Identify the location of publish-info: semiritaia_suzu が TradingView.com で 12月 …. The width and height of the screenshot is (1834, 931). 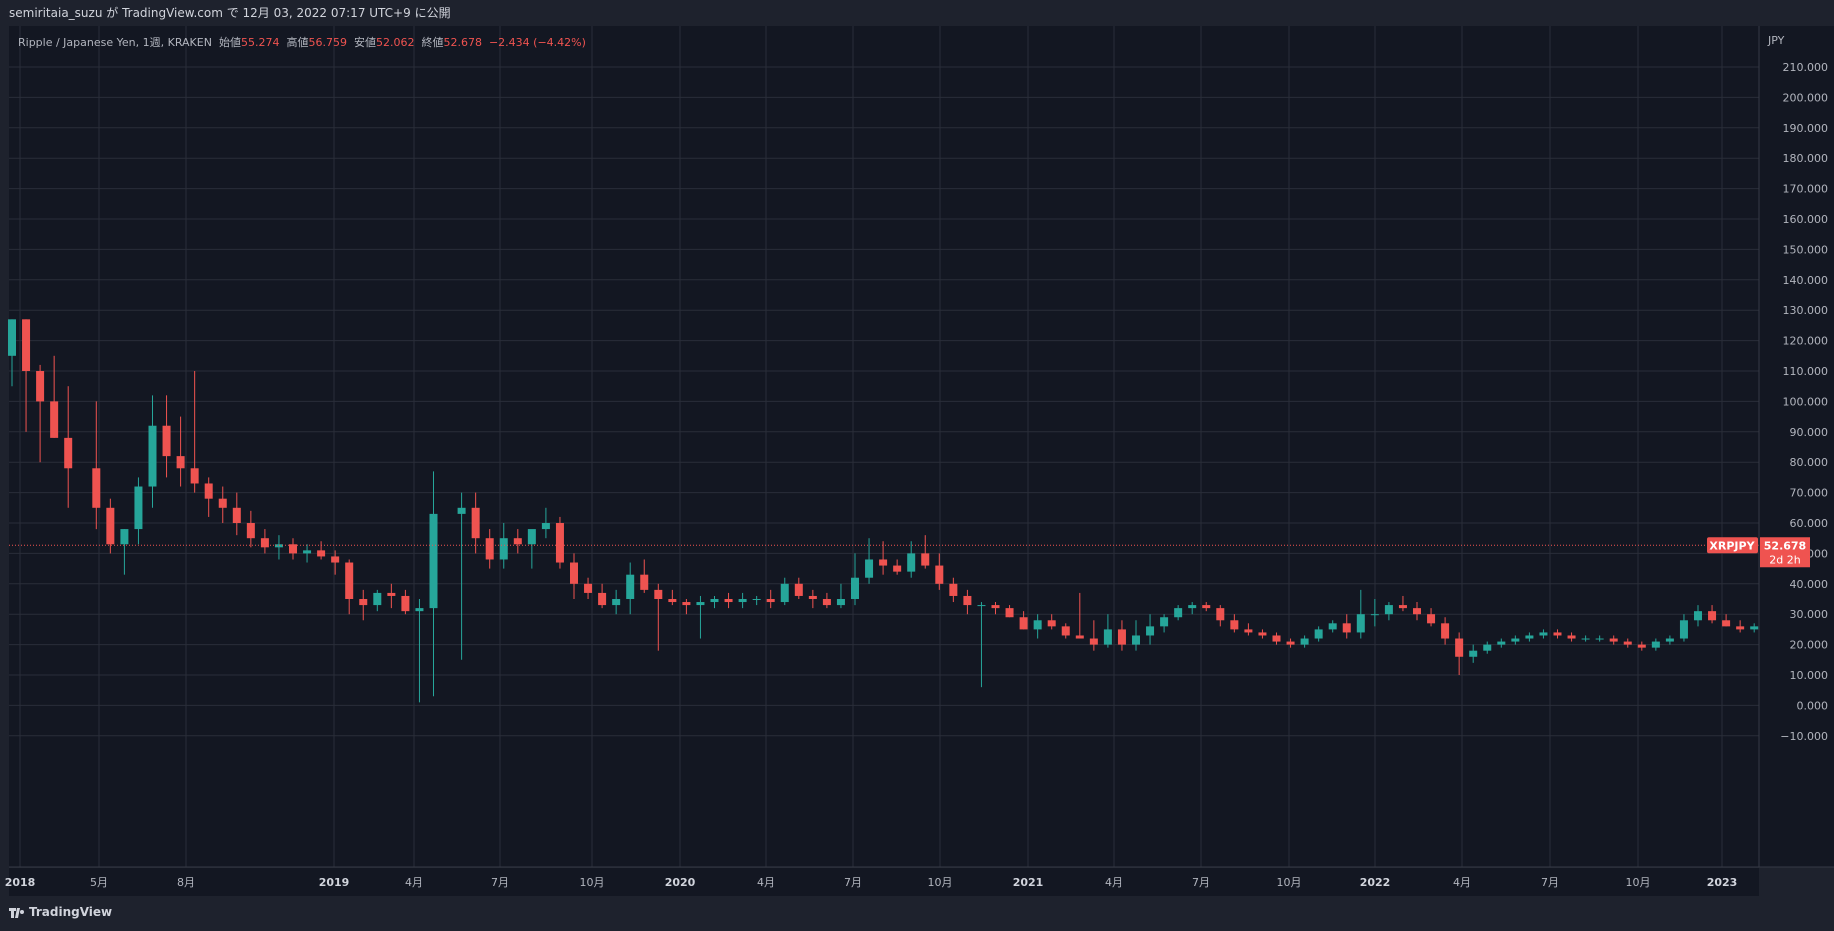
(917, 13).